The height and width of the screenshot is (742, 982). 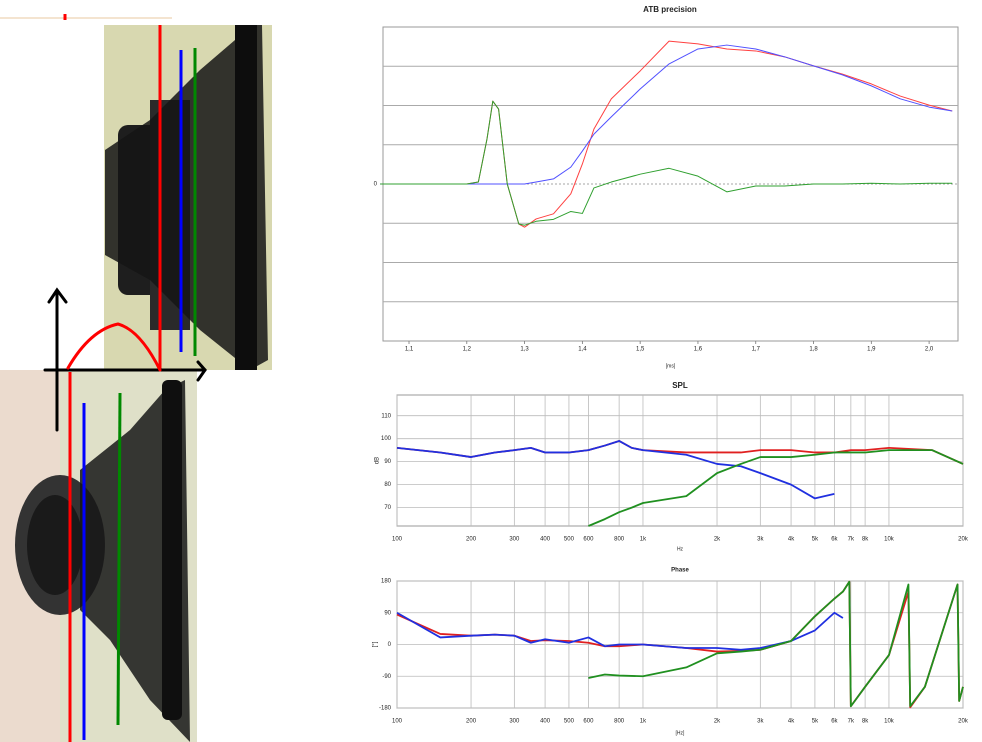 I want to click on chart-title: ATB precision, so click(x=670, y=9).